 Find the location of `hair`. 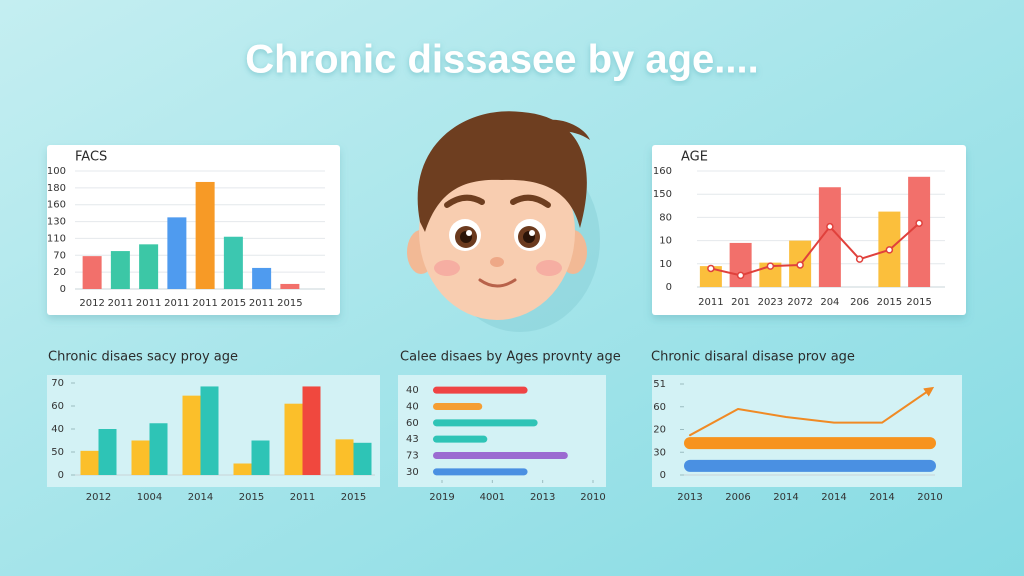

hair is located at coordinates (502, 171).